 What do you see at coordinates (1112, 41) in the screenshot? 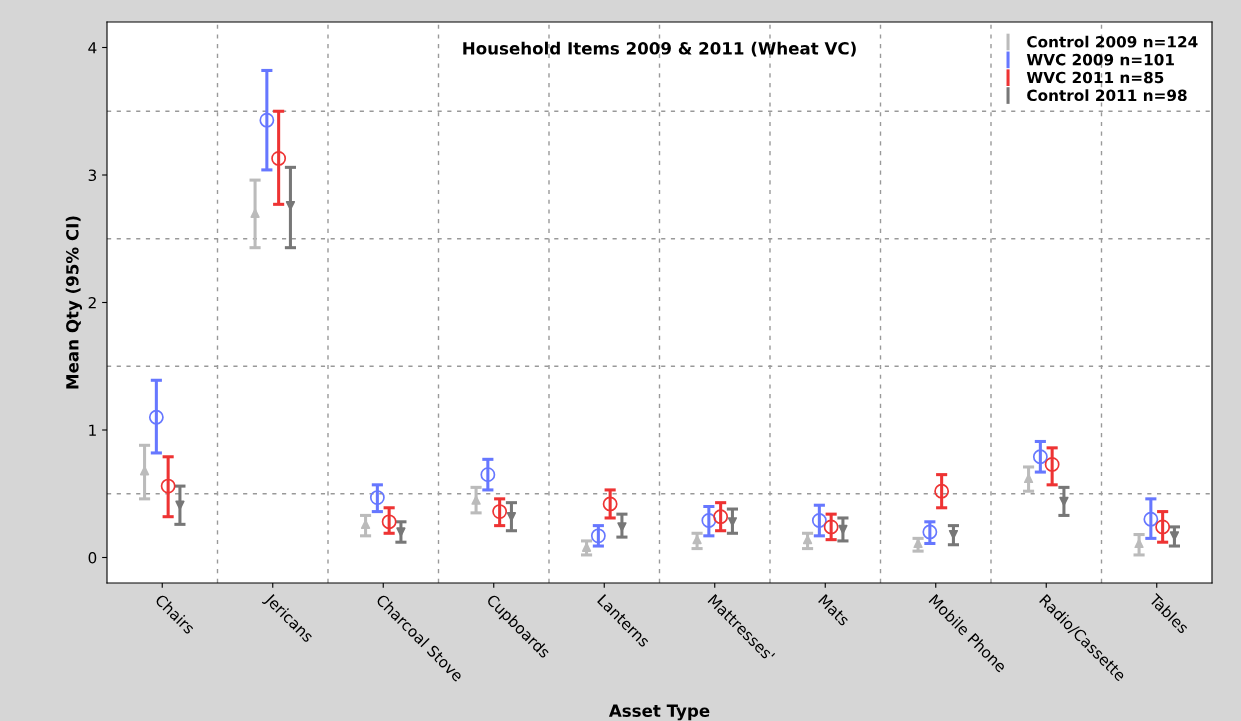
I see `legend-label: Control 2009 n=124` at bounding box center [1112, 41].